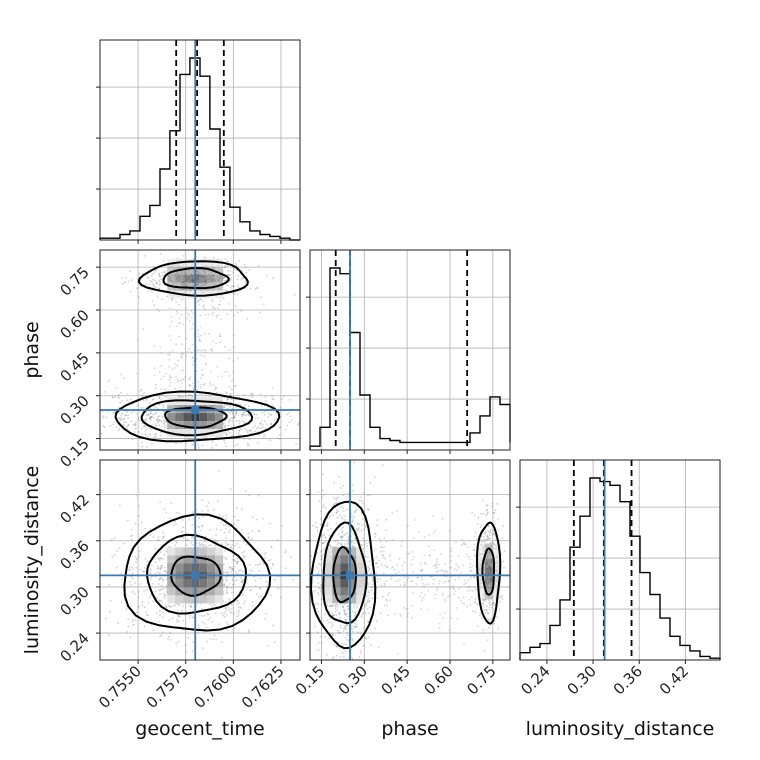  I want to click on x-tick-label: 0.45, so click(396, 680).